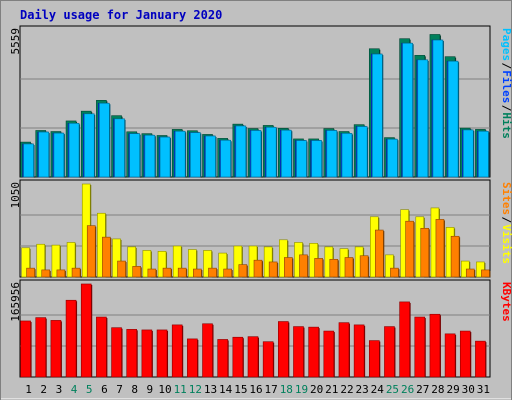 The height and width of the screenshot is (400, 512). I want to click on x-axis-day-label: 28, so click(437, 389).